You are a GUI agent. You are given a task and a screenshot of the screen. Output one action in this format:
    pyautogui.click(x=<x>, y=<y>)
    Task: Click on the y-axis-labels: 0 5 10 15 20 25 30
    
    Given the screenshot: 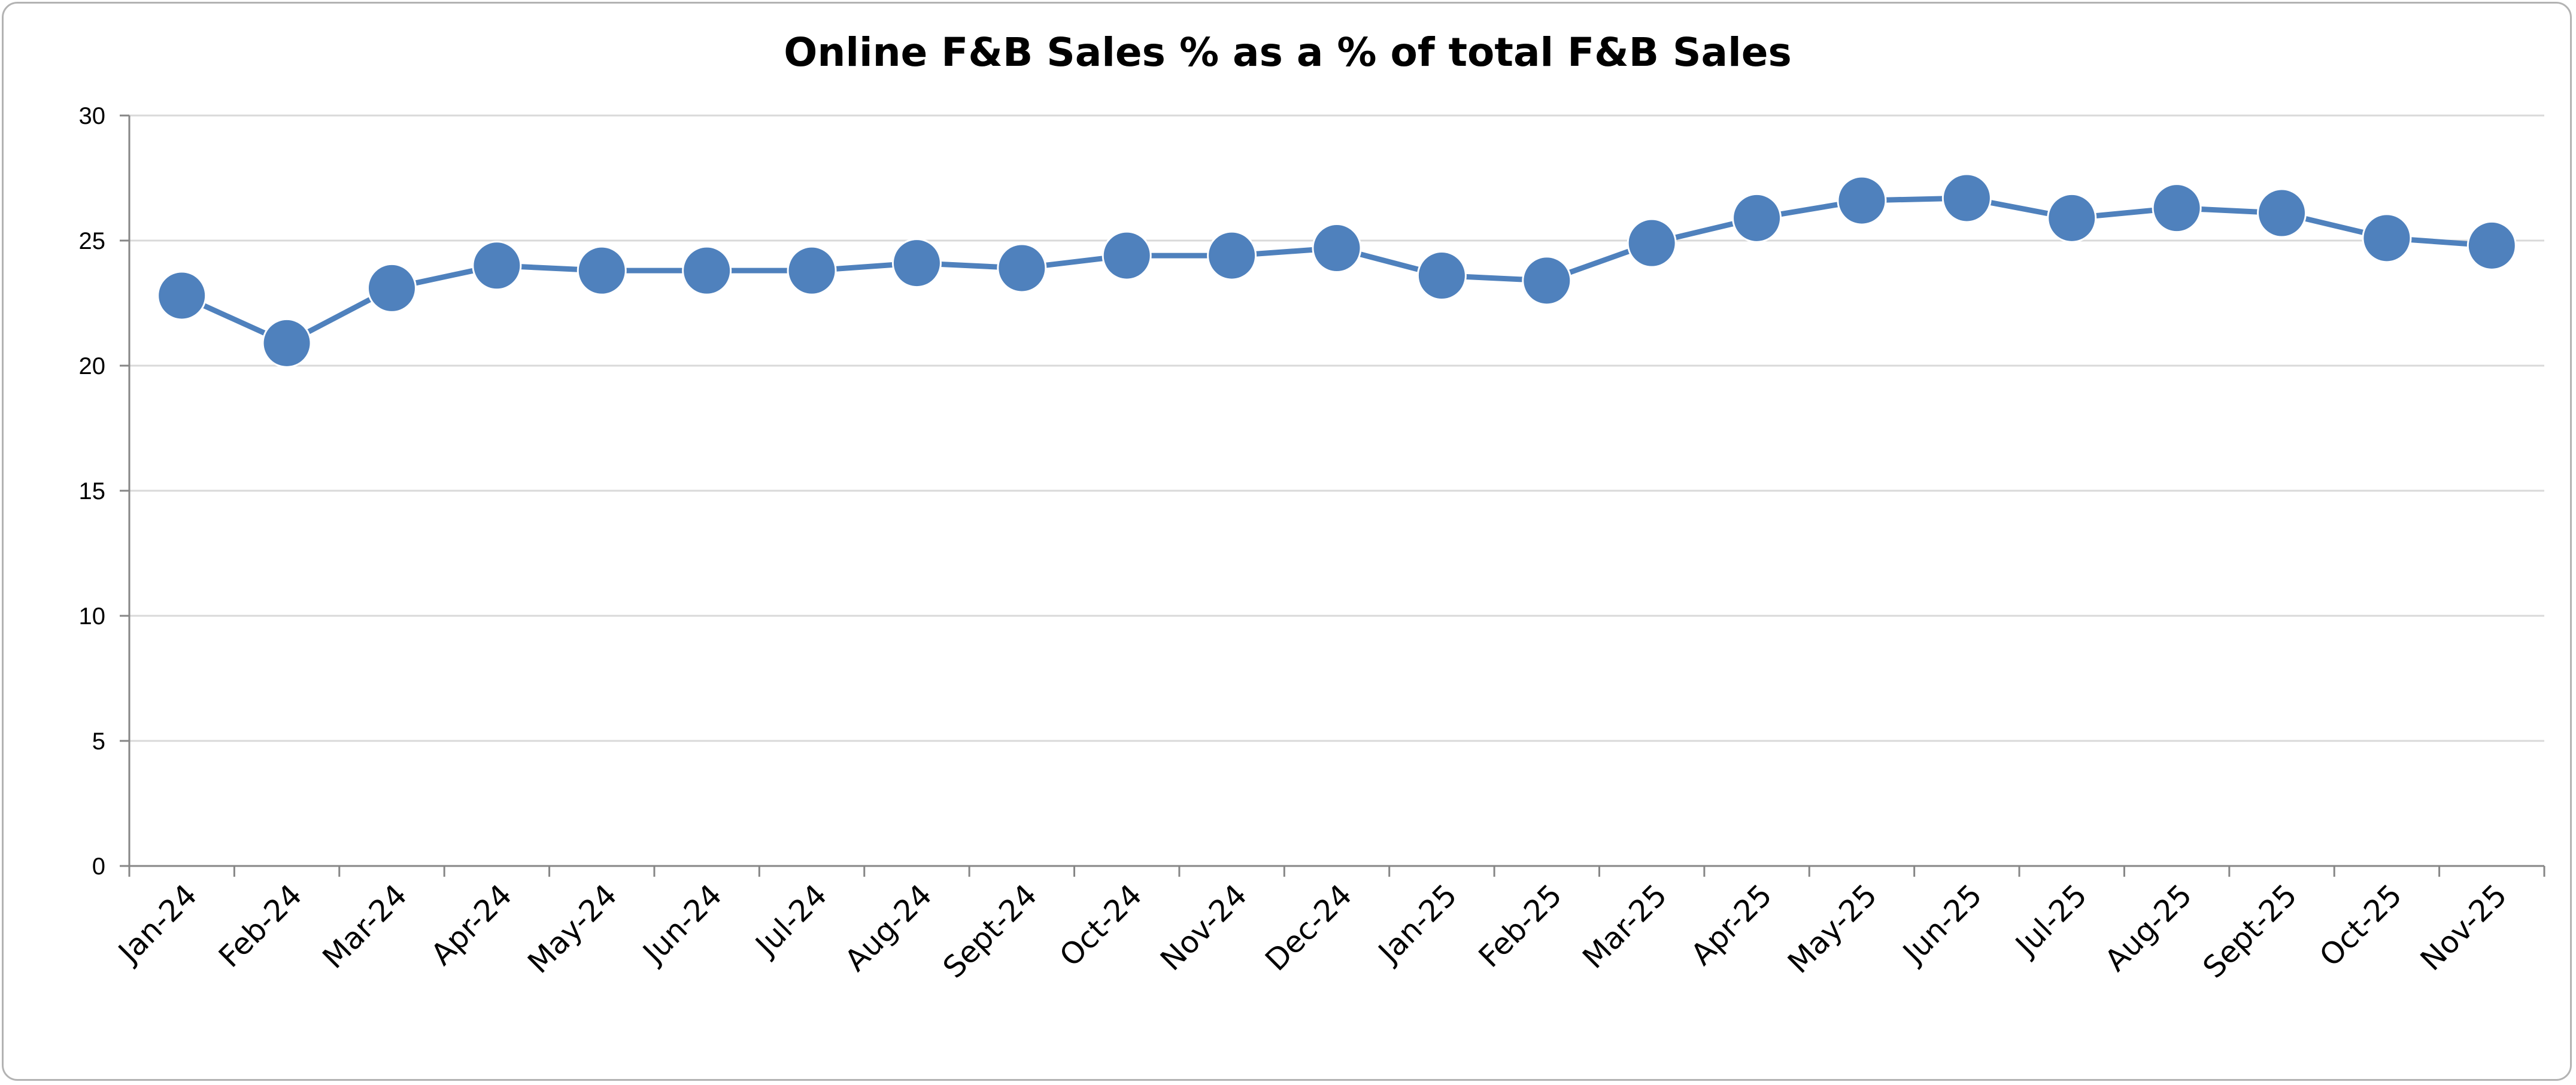 What is the action you would take?
    pyautogui.click(x=93, y=491)
    